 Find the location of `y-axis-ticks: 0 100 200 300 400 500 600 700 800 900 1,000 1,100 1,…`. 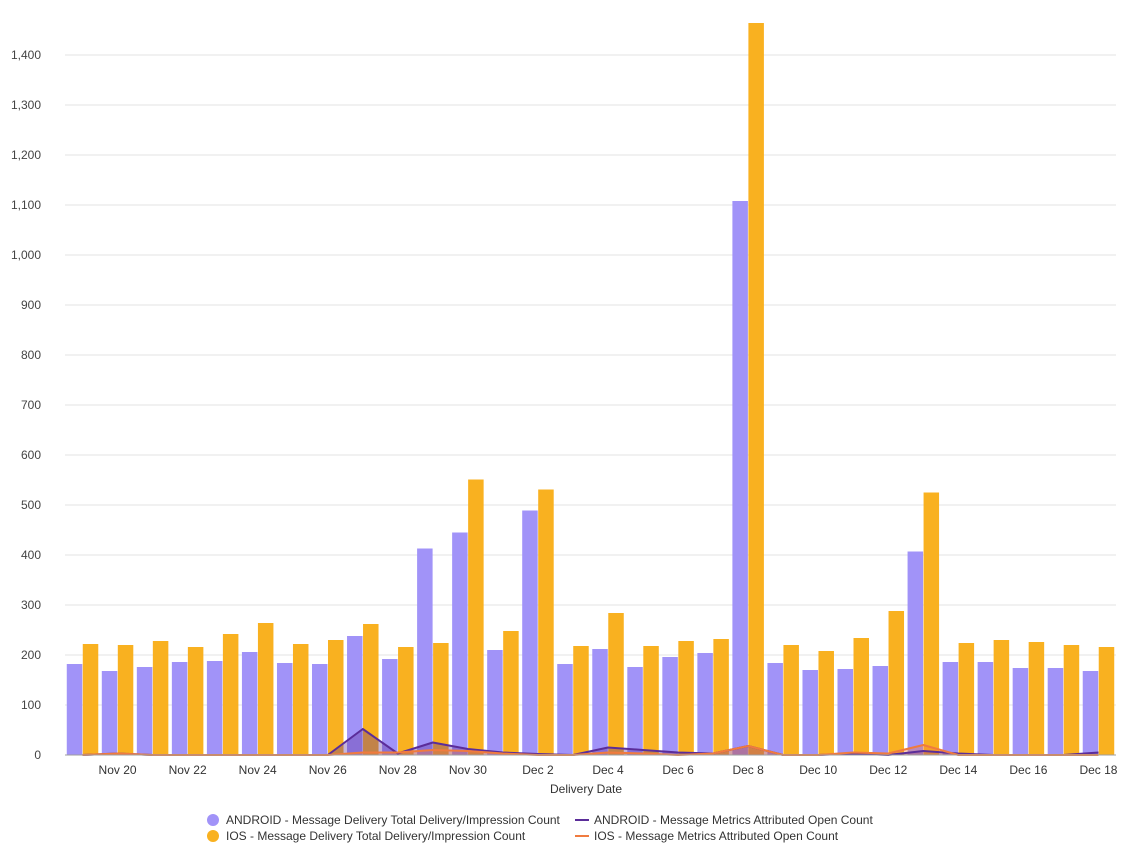

y-axis-ticks: 0 100 200 300 400 500 600 700 800 900 1,000 1,100 1,… is located at coordinates (26, 405).